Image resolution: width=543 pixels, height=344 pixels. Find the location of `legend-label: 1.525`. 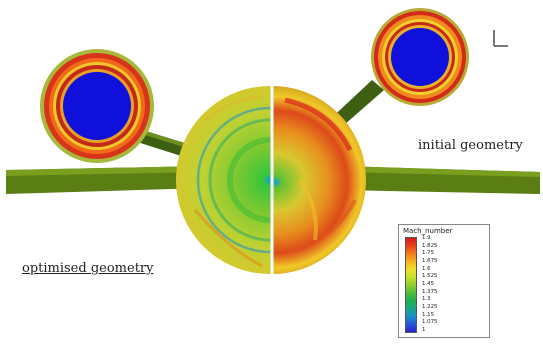

legend-label: 1.525 is located at coordinates (430, 276).